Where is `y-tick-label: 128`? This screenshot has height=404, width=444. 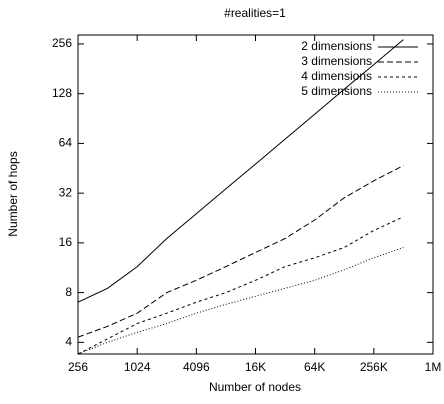
y-tick-label: 128 is located at coordinates (62, 93).